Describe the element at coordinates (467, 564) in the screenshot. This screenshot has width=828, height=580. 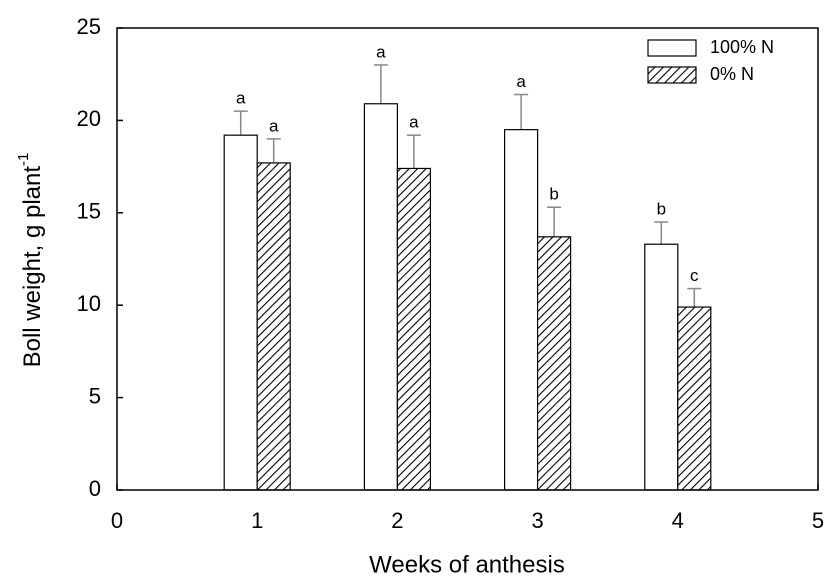
I see `x-axis-label: Weeks of anthesis` at that location.